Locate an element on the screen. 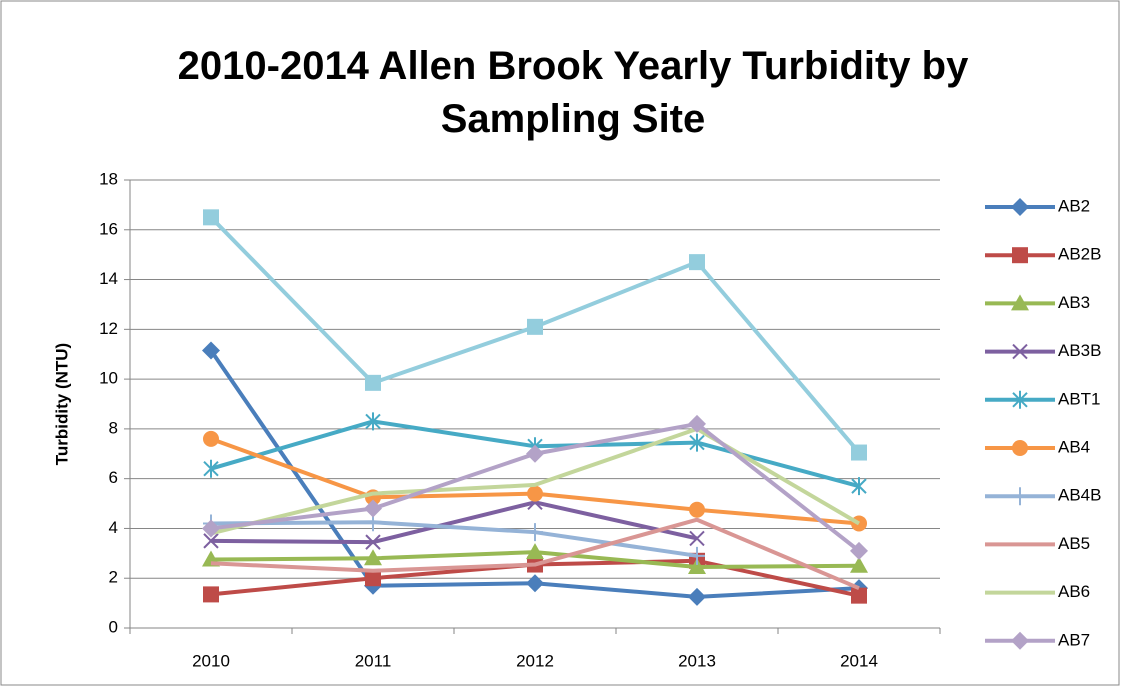  x-tick-label: 2014 is located at coordinates (859, 660).